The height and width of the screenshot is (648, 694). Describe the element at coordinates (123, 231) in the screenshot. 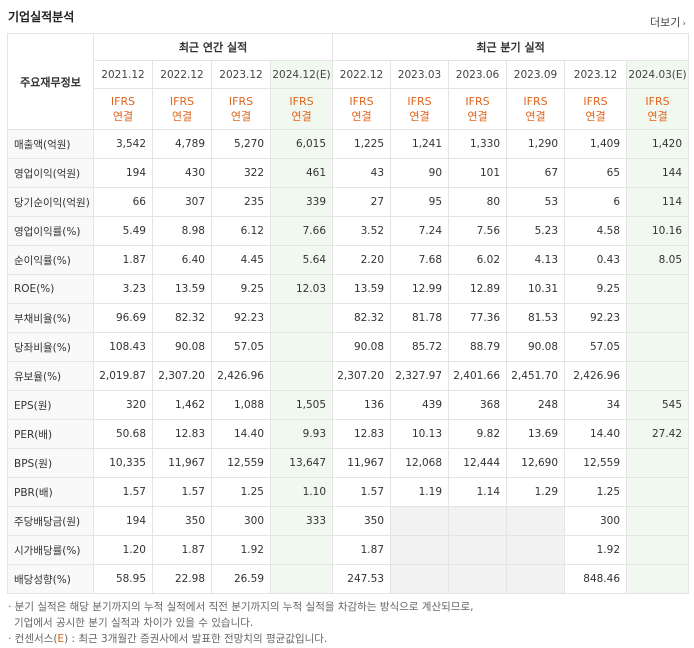

I see `table-cell: 5.49` at that location.